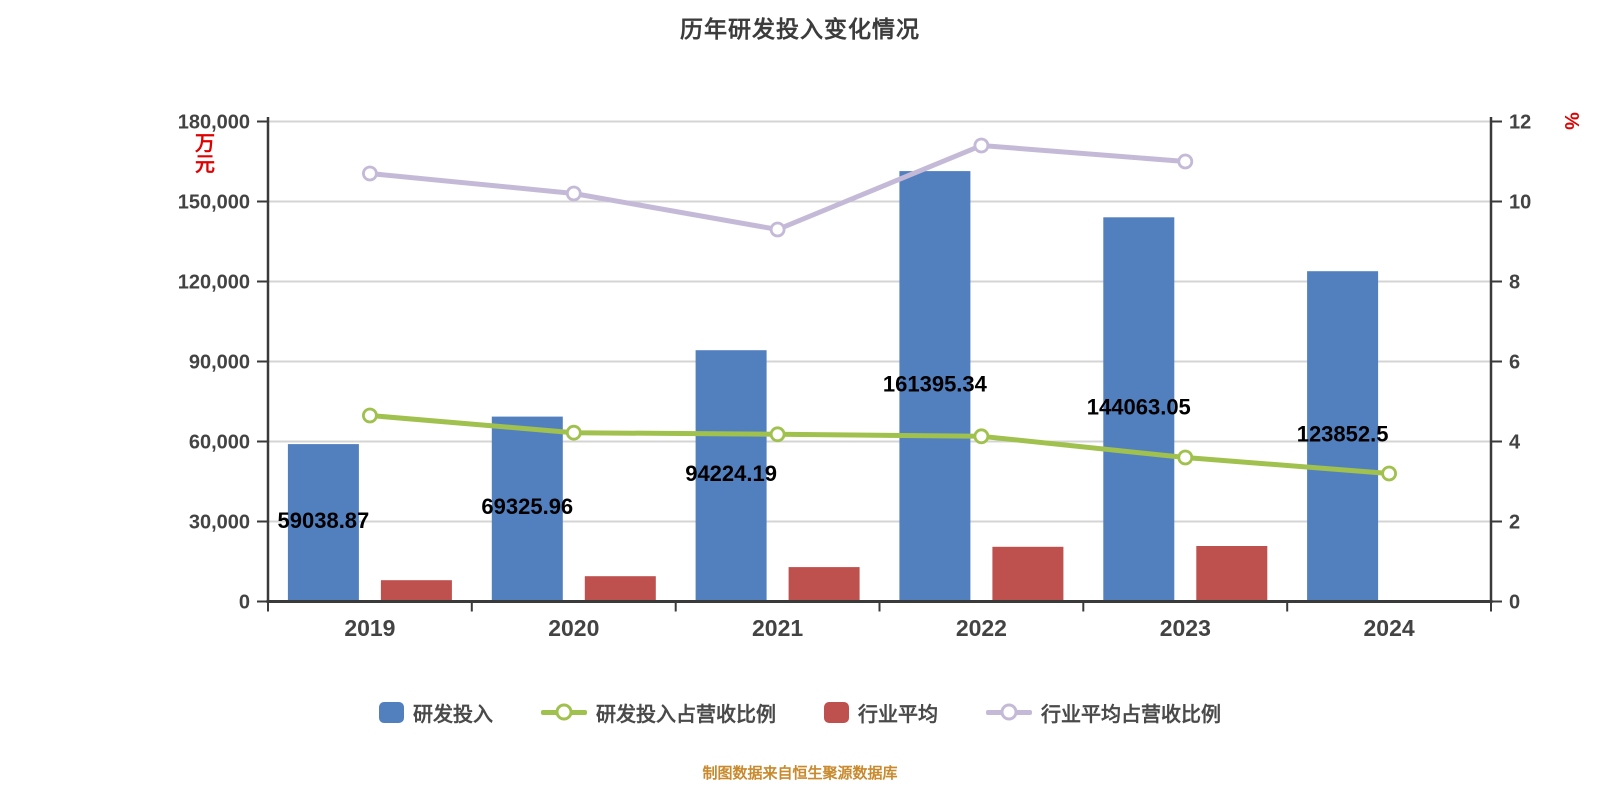 The image size is (1600, 800). I want to click on legend-item-industry-average: 行业平均, so click(881, 712).